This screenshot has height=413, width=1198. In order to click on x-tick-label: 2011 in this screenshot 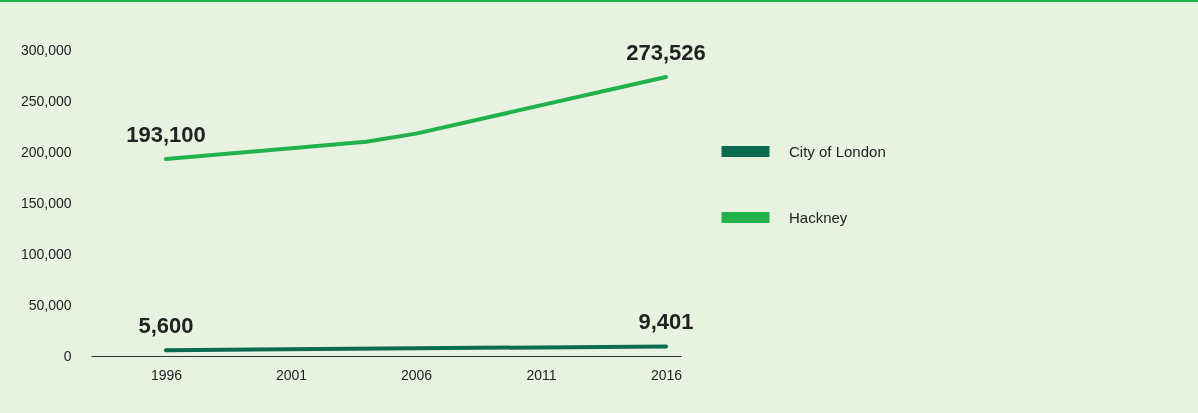, I will do `click(541, 374)`.